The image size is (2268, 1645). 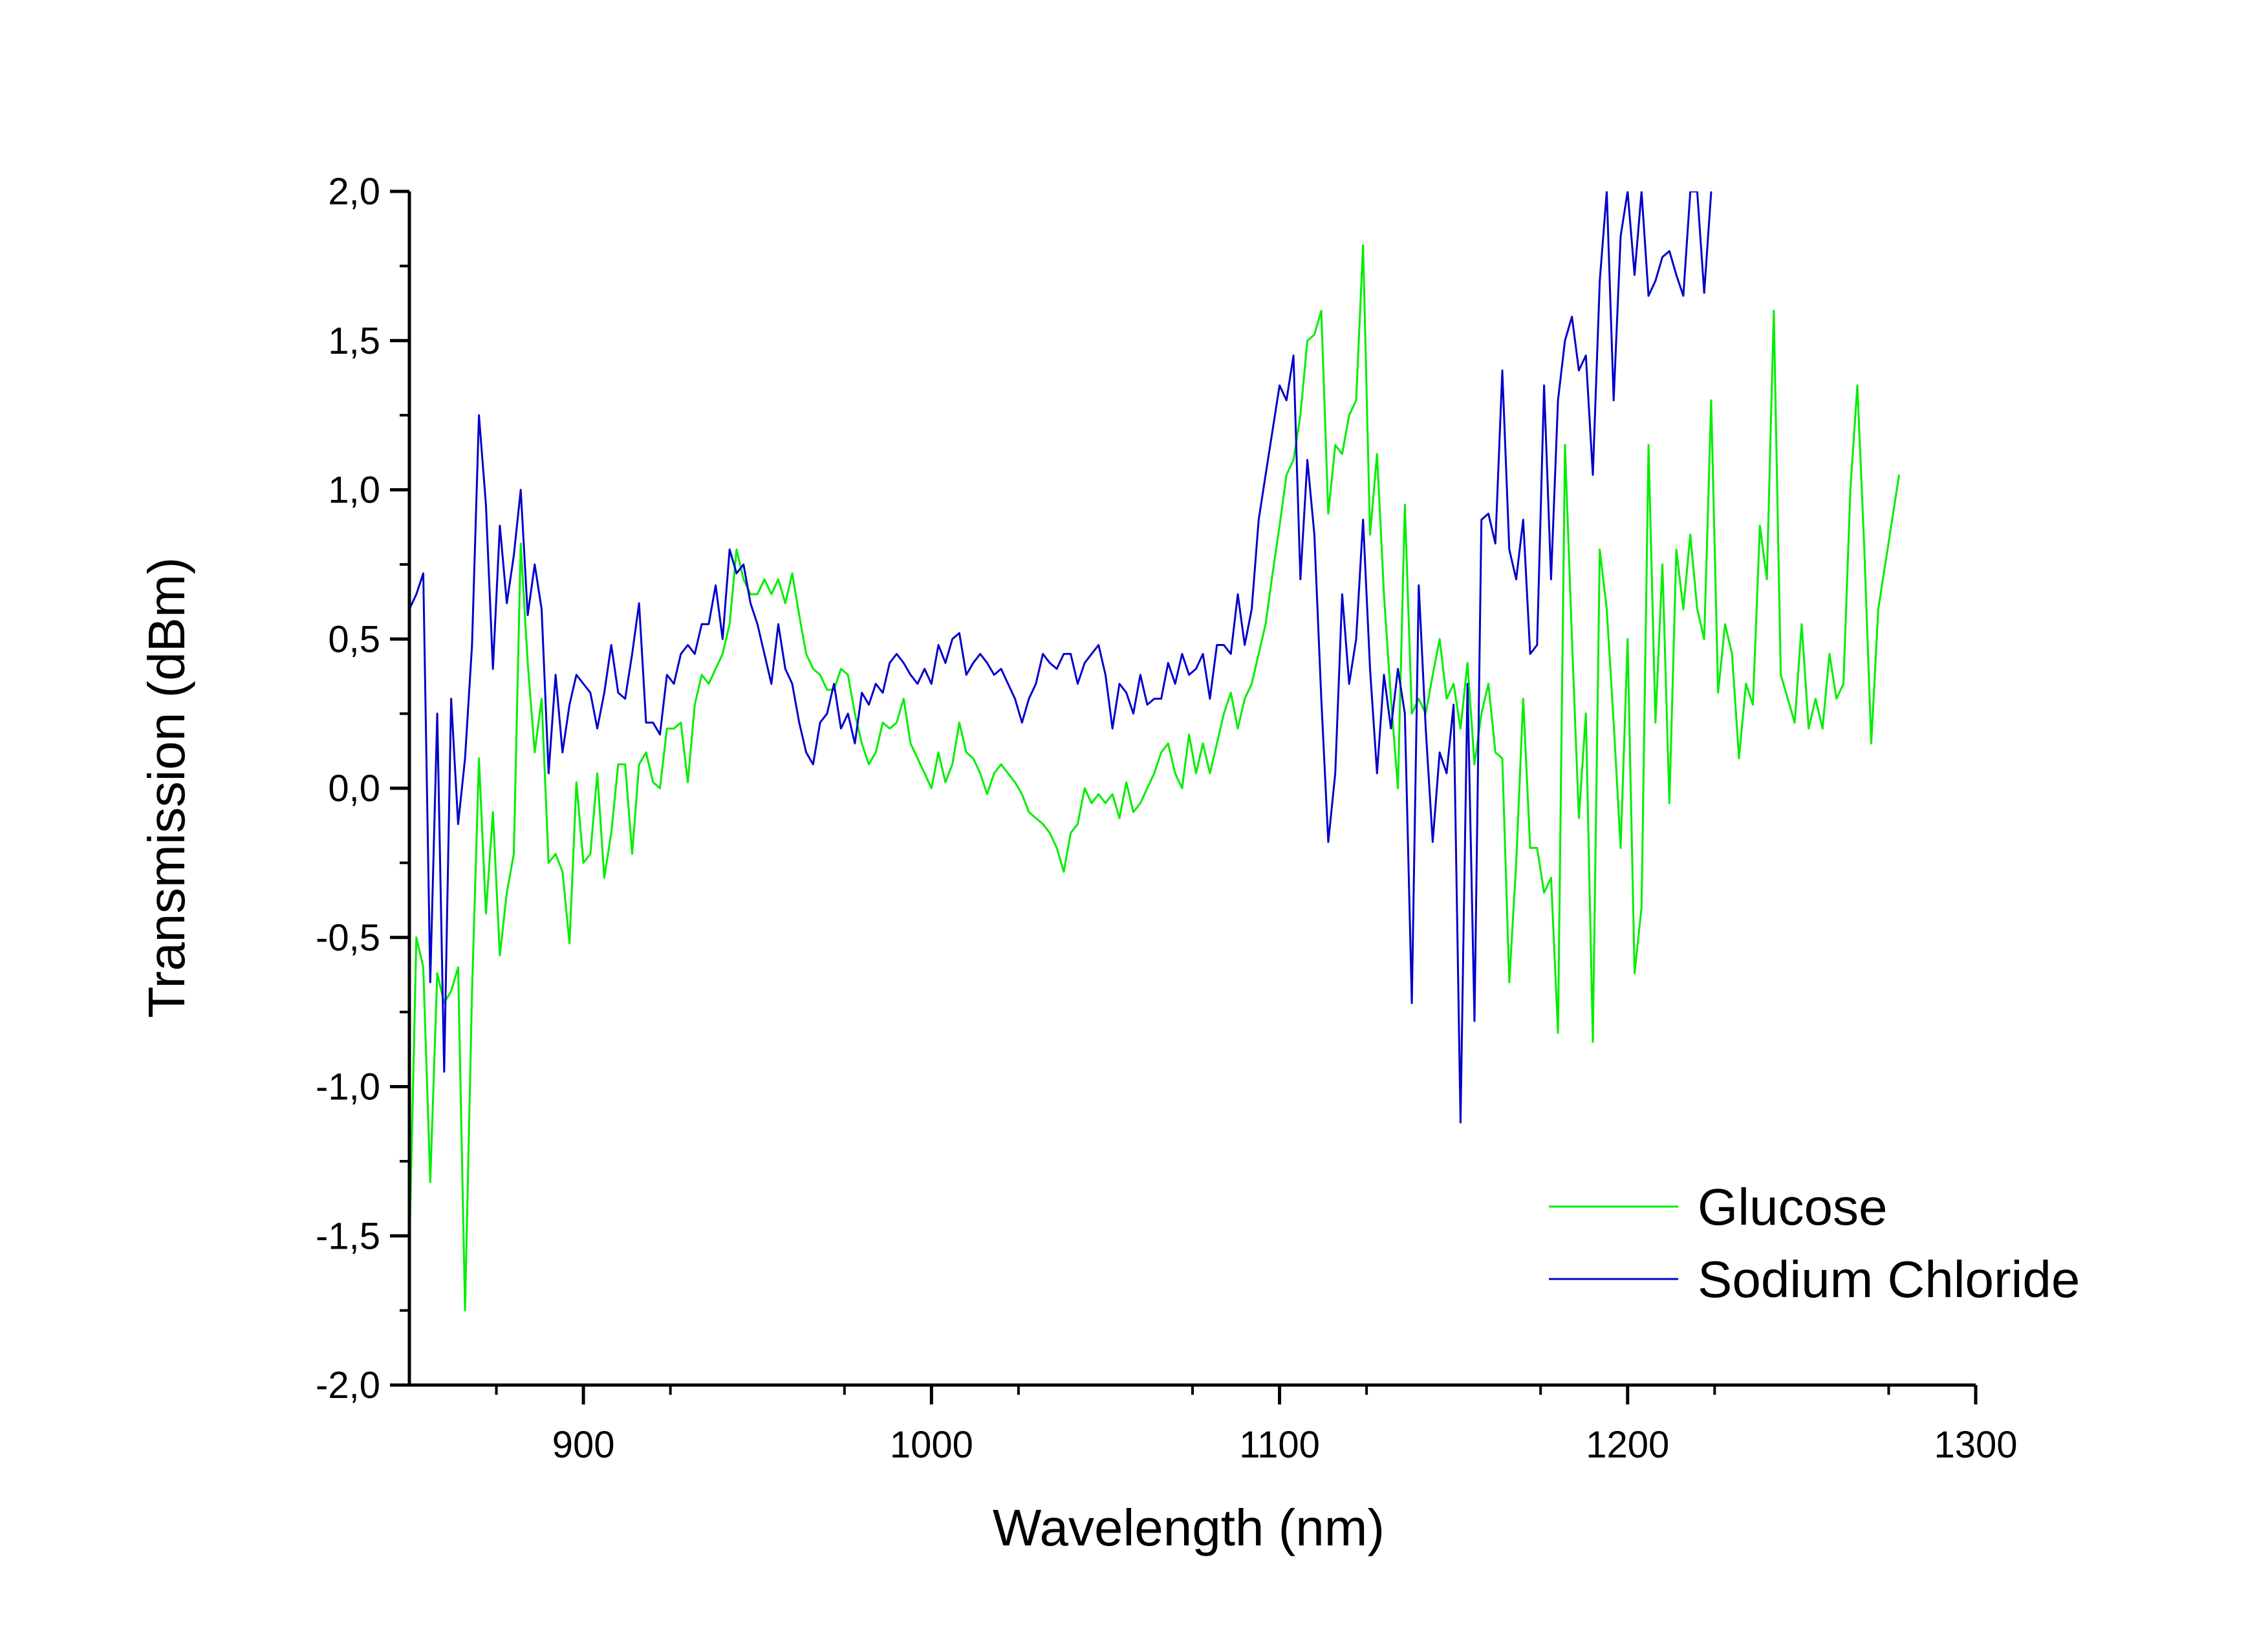 I want to click on y-axis-title: Transmission (dBm), so click(x=166, y=787).